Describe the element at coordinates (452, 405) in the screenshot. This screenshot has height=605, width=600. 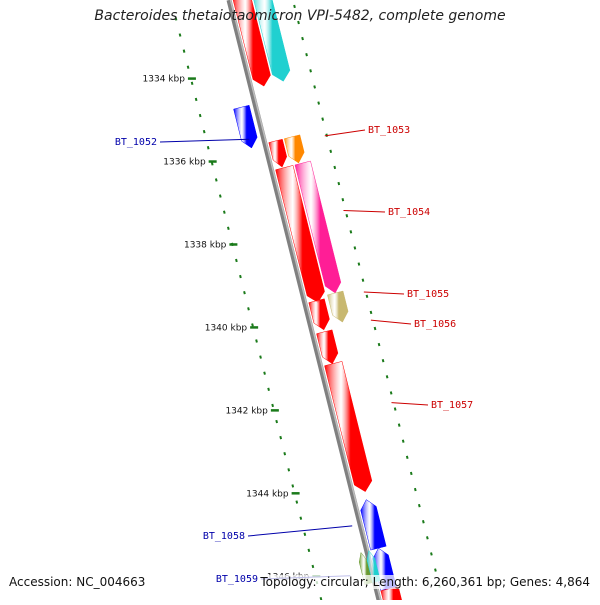
I see `gene-label: BT_1057` at that location.